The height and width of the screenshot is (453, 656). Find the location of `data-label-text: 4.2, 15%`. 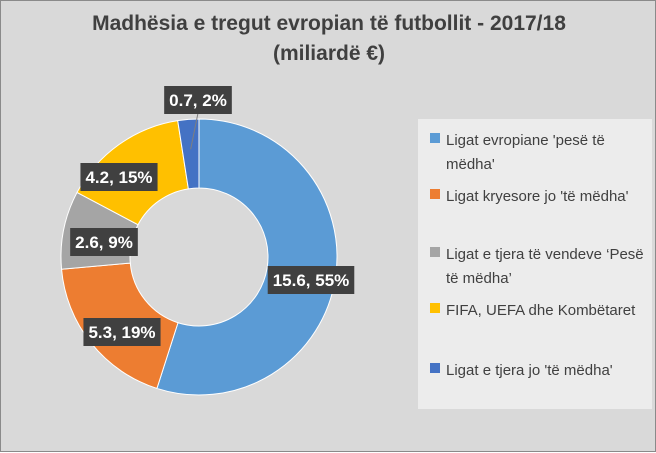

data-label-text: 4.2, 15% is located at coordinates (118, 177).